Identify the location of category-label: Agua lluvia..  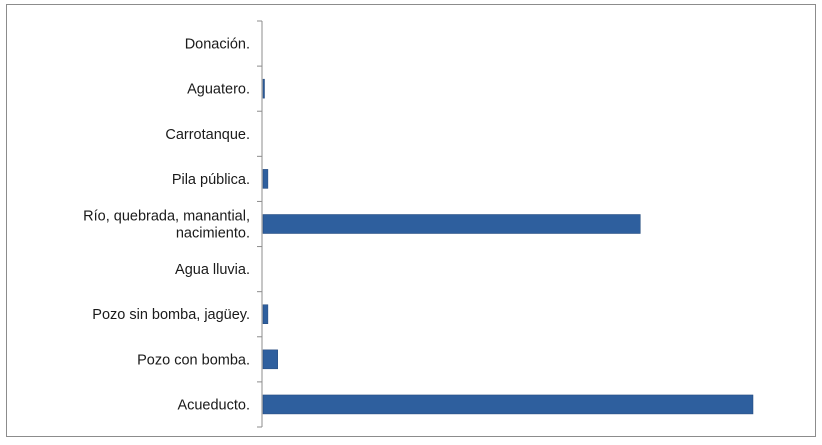
(212, 270).